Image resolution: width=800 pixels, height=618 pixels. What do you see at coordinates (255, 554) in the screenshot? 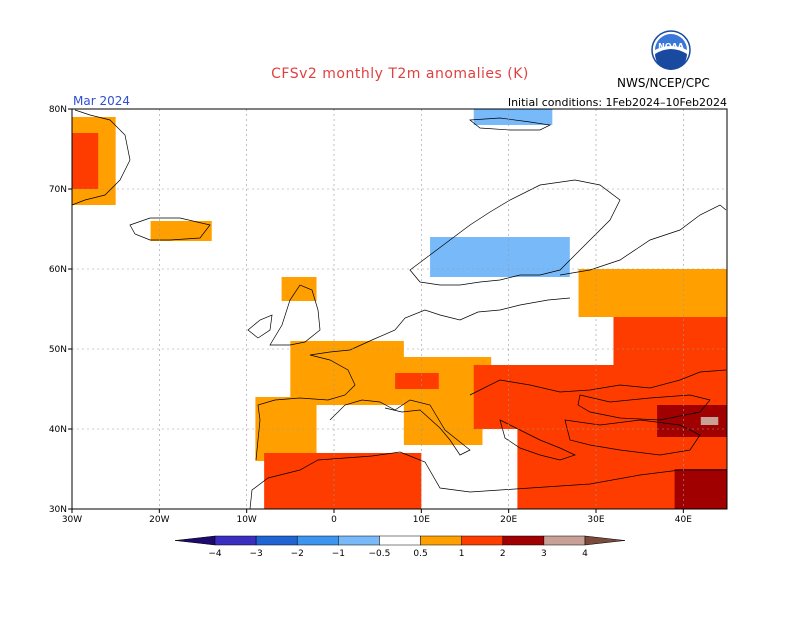
I see `colorbar-label: −3` at bounding box center [255, 554].